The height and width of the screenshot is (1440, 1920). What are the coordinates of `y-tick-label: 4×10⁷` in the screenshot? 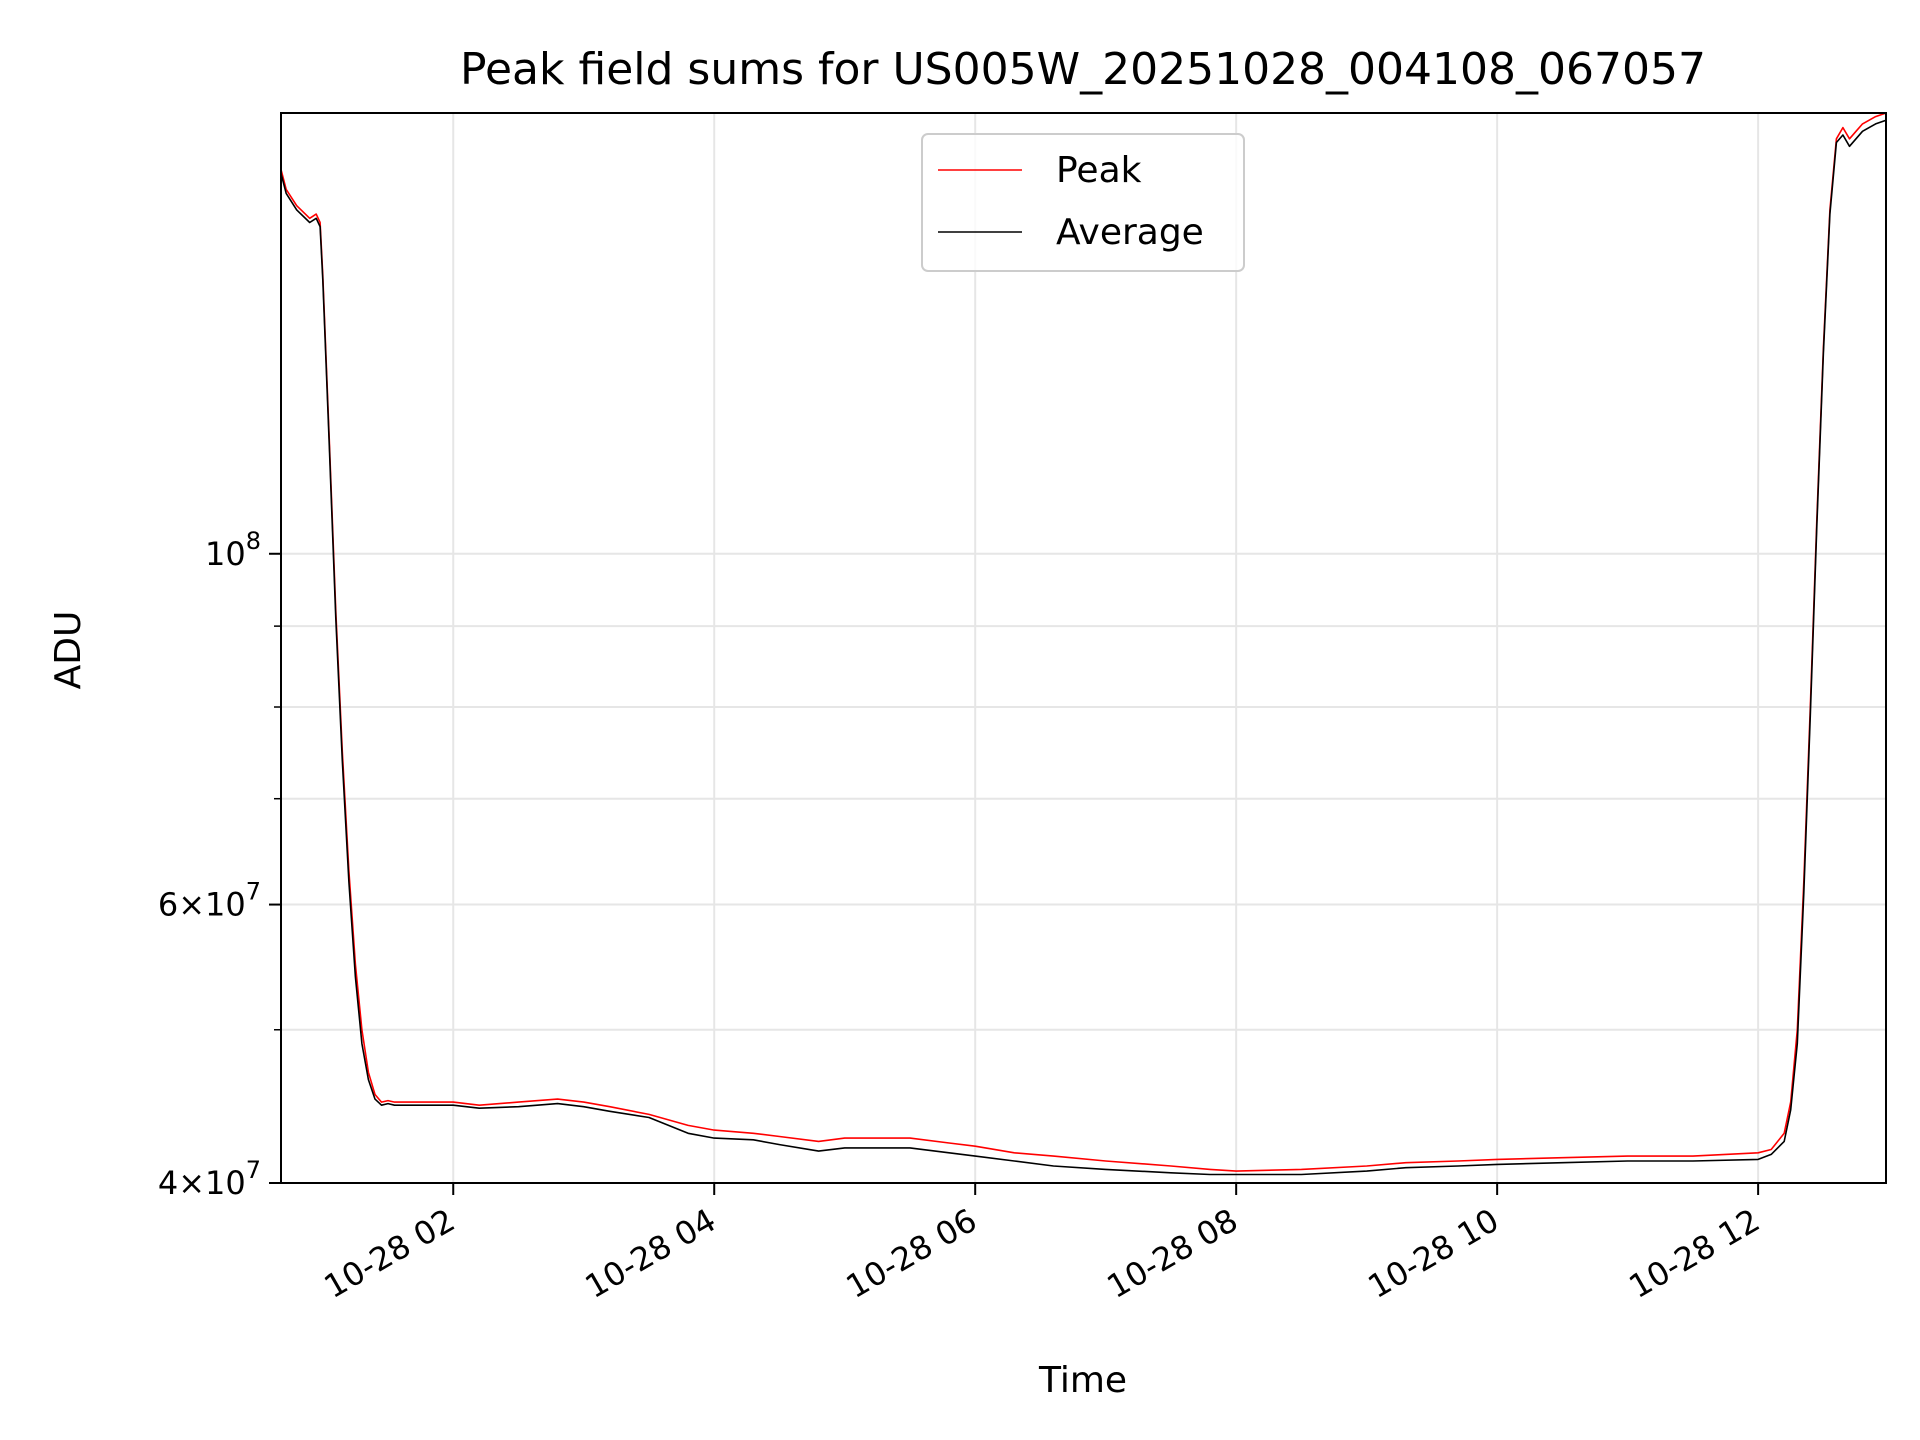 It's located at (209, 1179).